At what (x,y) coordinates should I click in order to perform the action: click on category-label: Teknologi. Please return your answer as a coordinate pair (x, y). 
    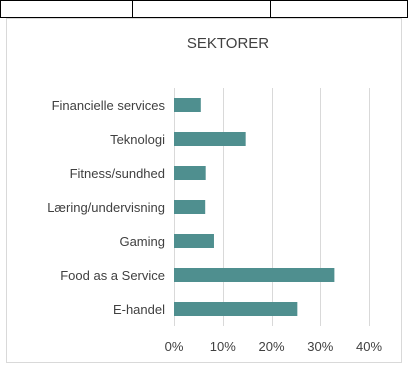
    Looking at the image, I should click on (137, 139).